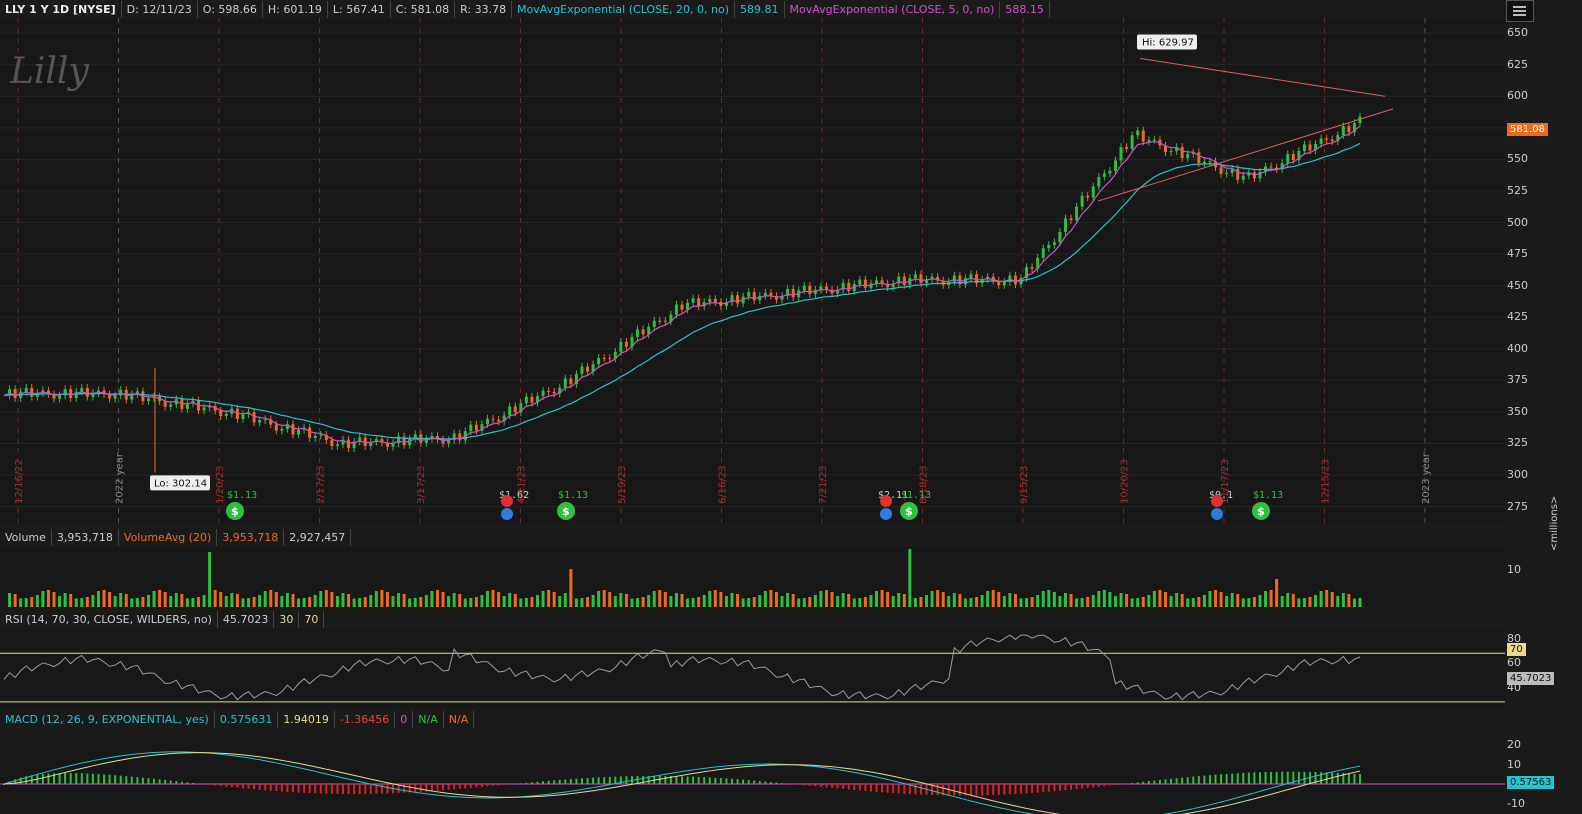  I want to click on macd-label: MACD (12, 26, 9, EXPONENTIAL, yes), so click(107, 719).